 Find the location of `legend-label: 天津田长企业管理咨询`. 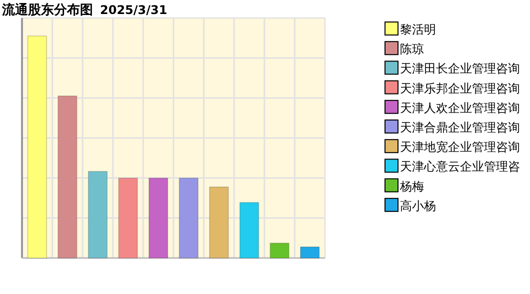

legend-label: 天津田长企业管理咨询 is located at coordinates (460, 69).